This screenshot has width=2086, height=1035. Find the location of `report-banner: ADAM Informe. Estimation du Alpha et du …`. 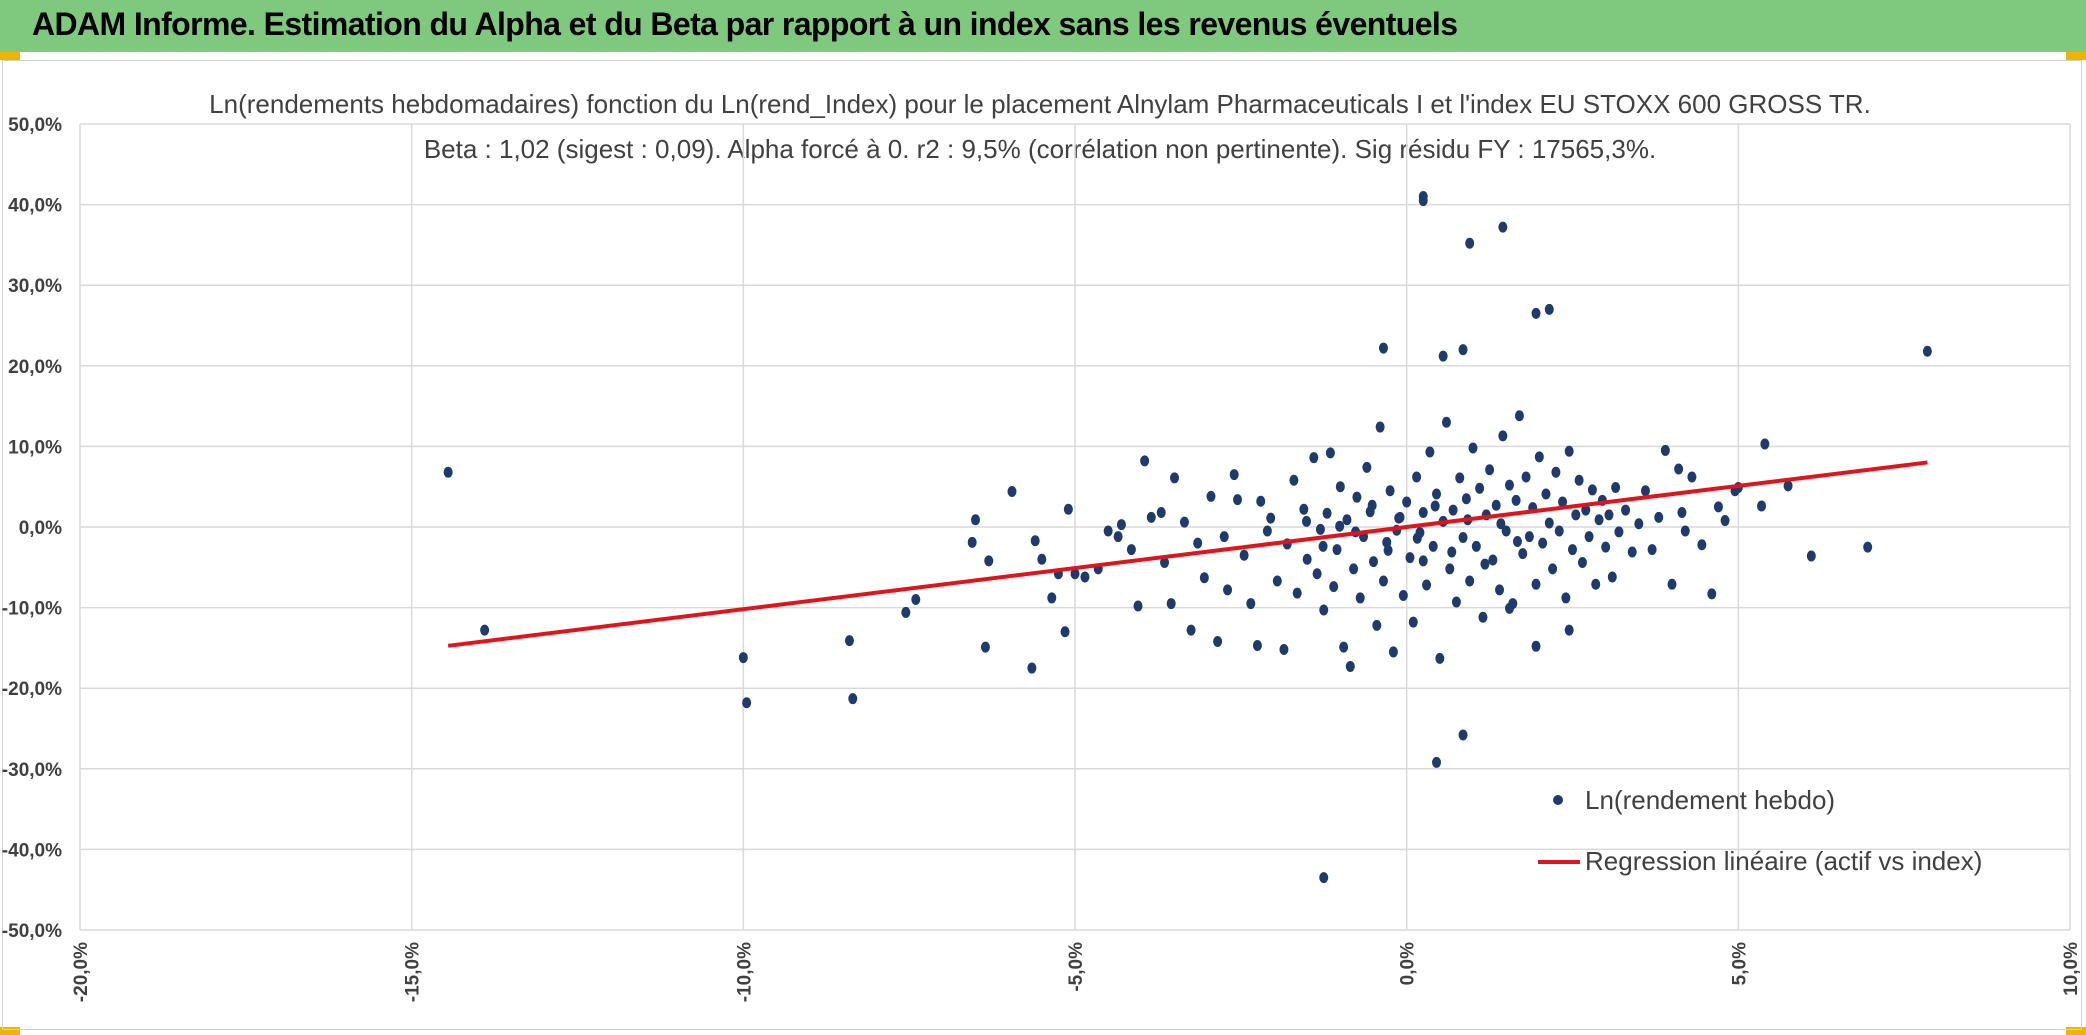

report-banner: ADAM Informe. Estimation du Alpha et du … is located at coordinates (1043, 26).